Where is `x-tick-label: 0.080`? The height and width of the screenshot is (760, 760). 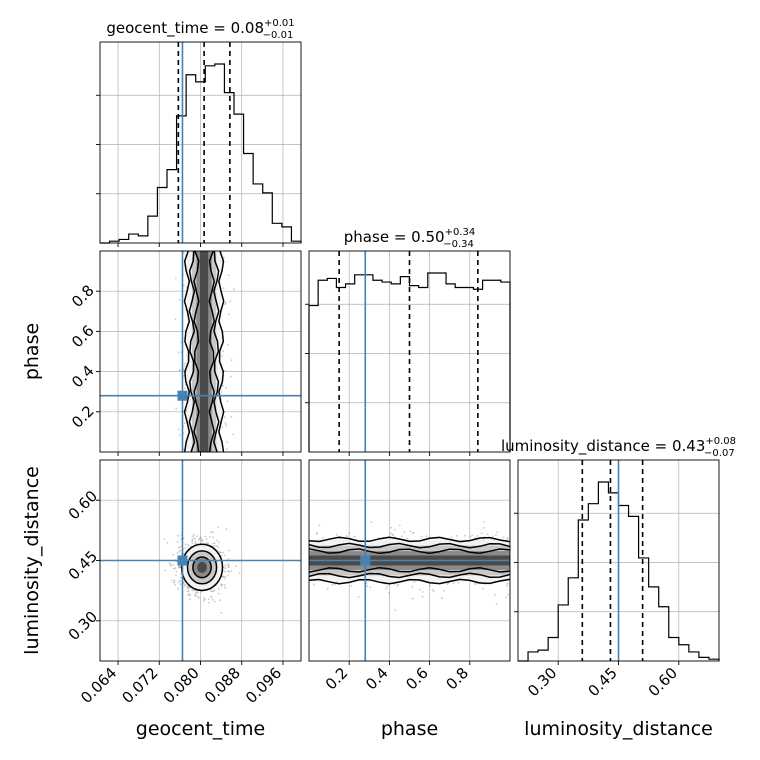 x-tick-label: 0.080 is located at coordinates (181, 685).